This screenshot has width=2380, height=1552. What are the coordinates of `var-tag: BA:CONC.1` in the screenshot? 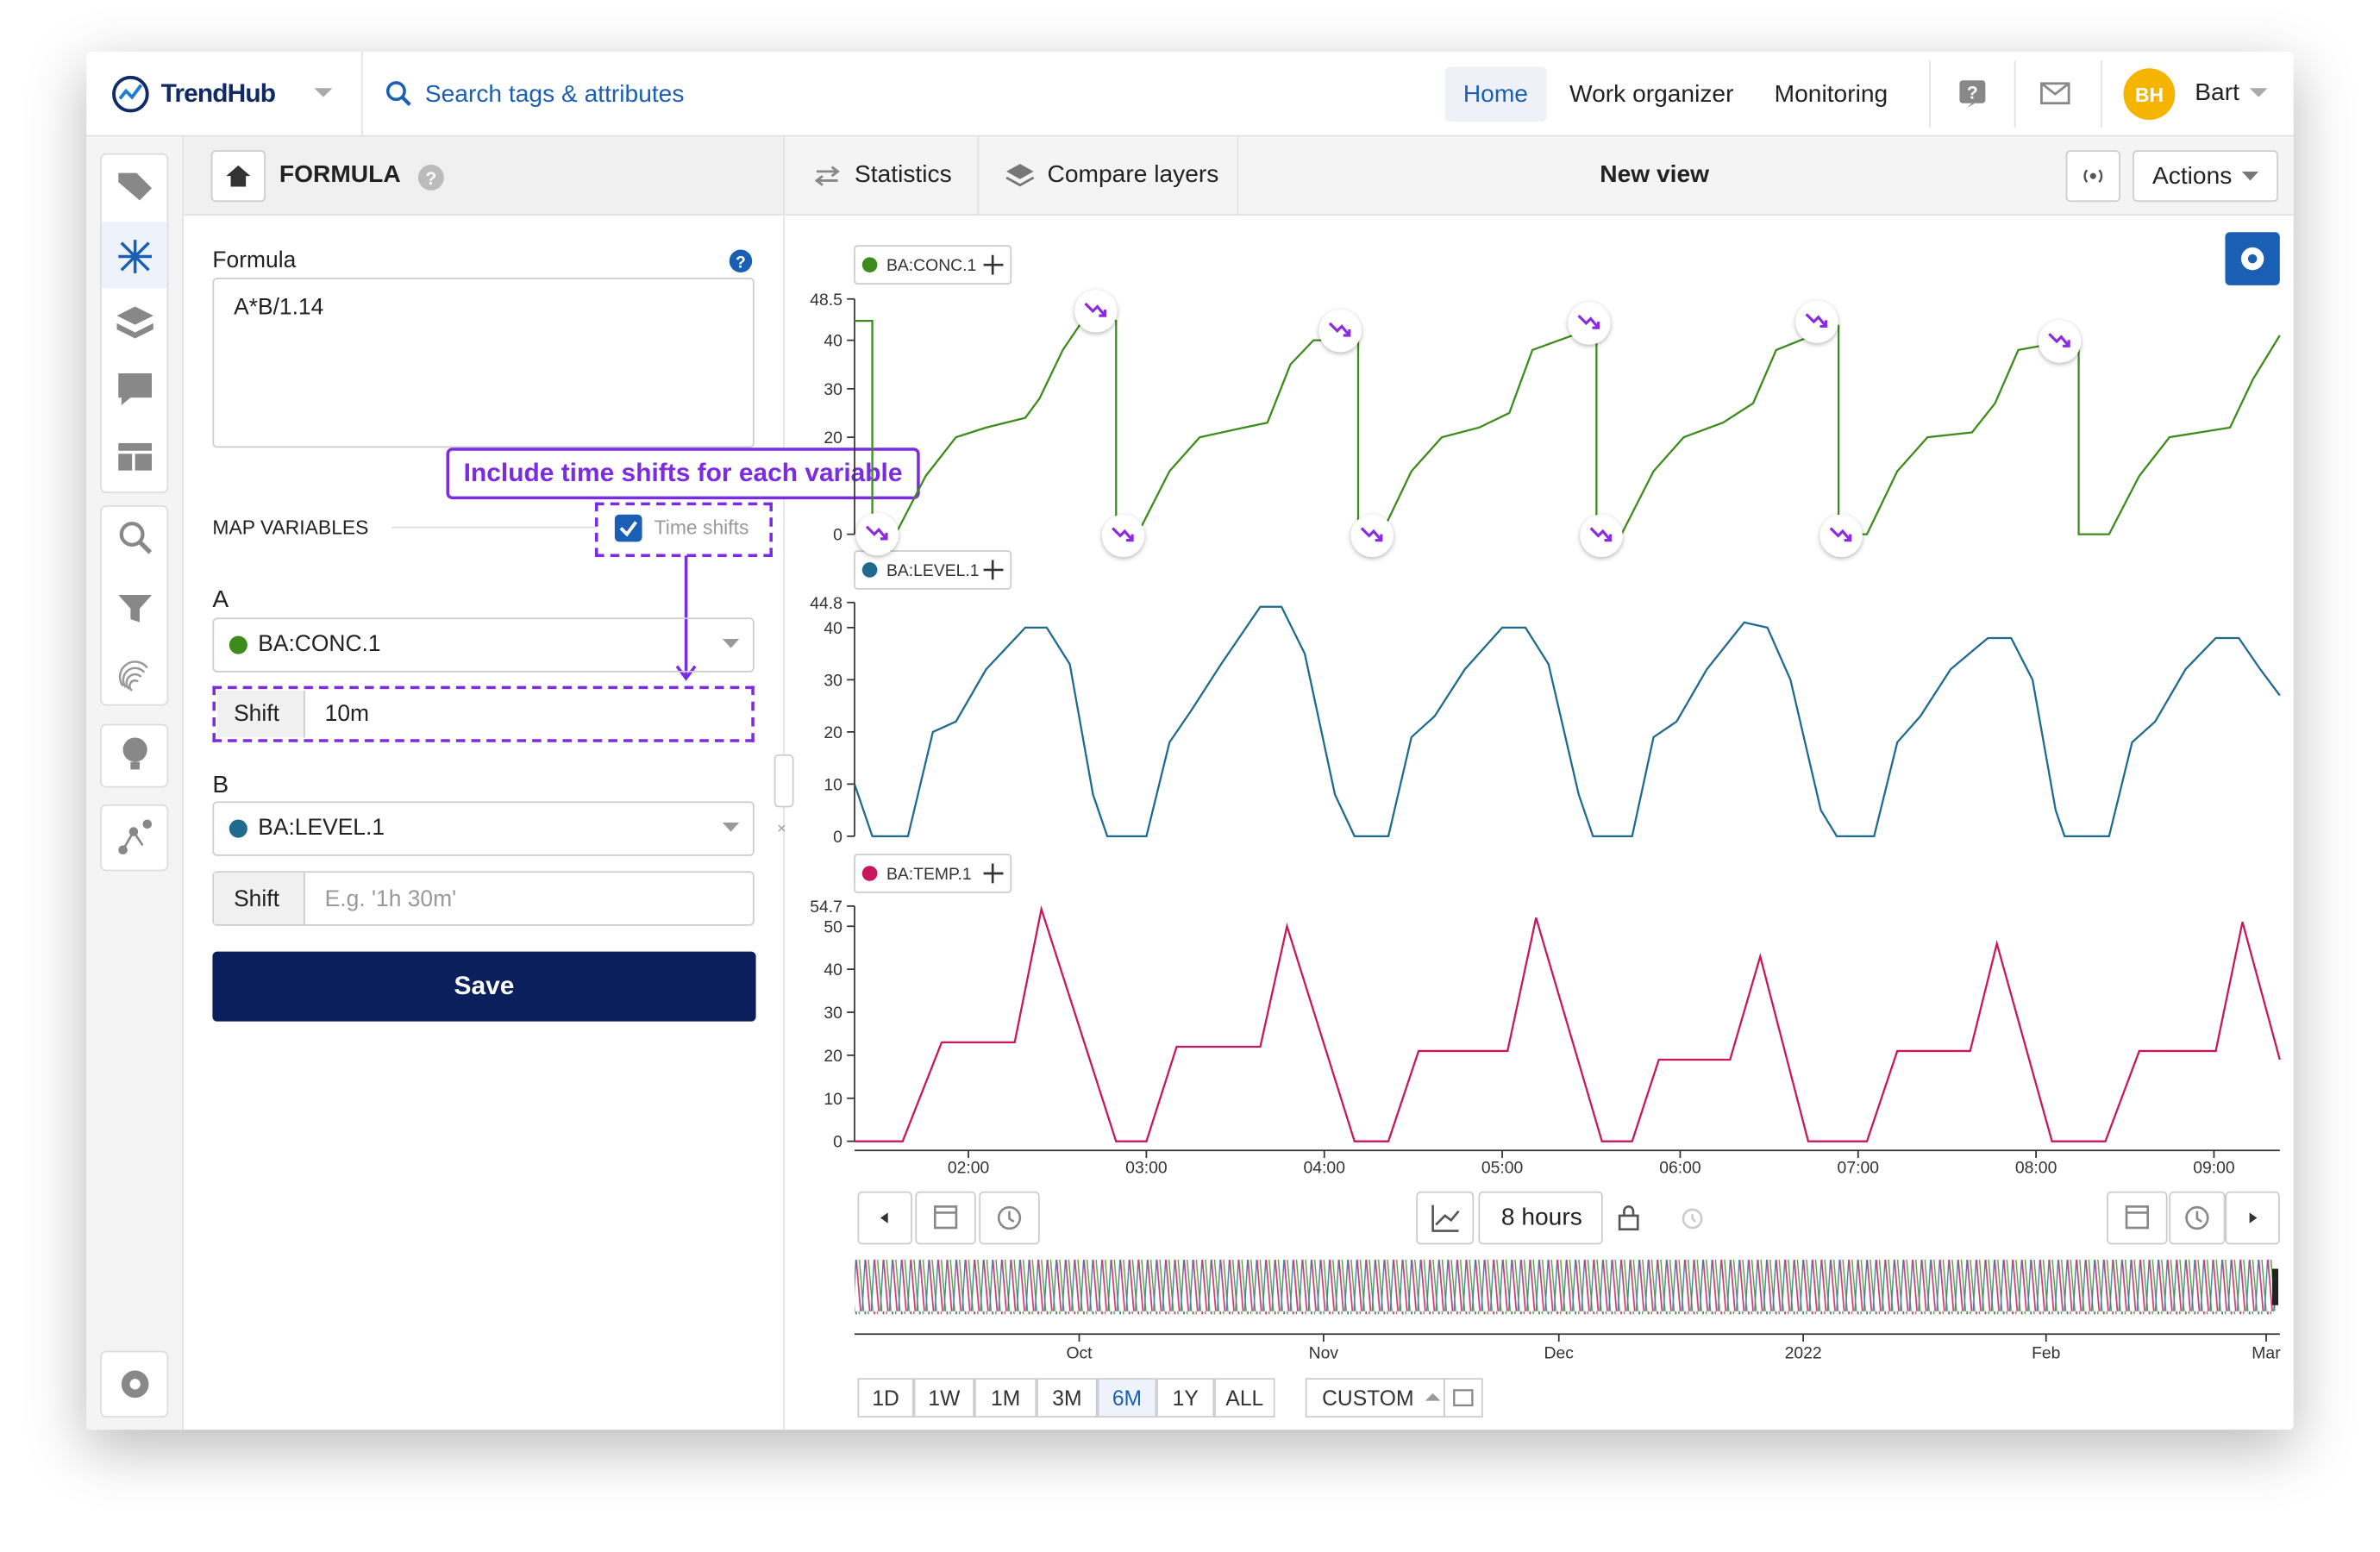 It's located at (320, 645).